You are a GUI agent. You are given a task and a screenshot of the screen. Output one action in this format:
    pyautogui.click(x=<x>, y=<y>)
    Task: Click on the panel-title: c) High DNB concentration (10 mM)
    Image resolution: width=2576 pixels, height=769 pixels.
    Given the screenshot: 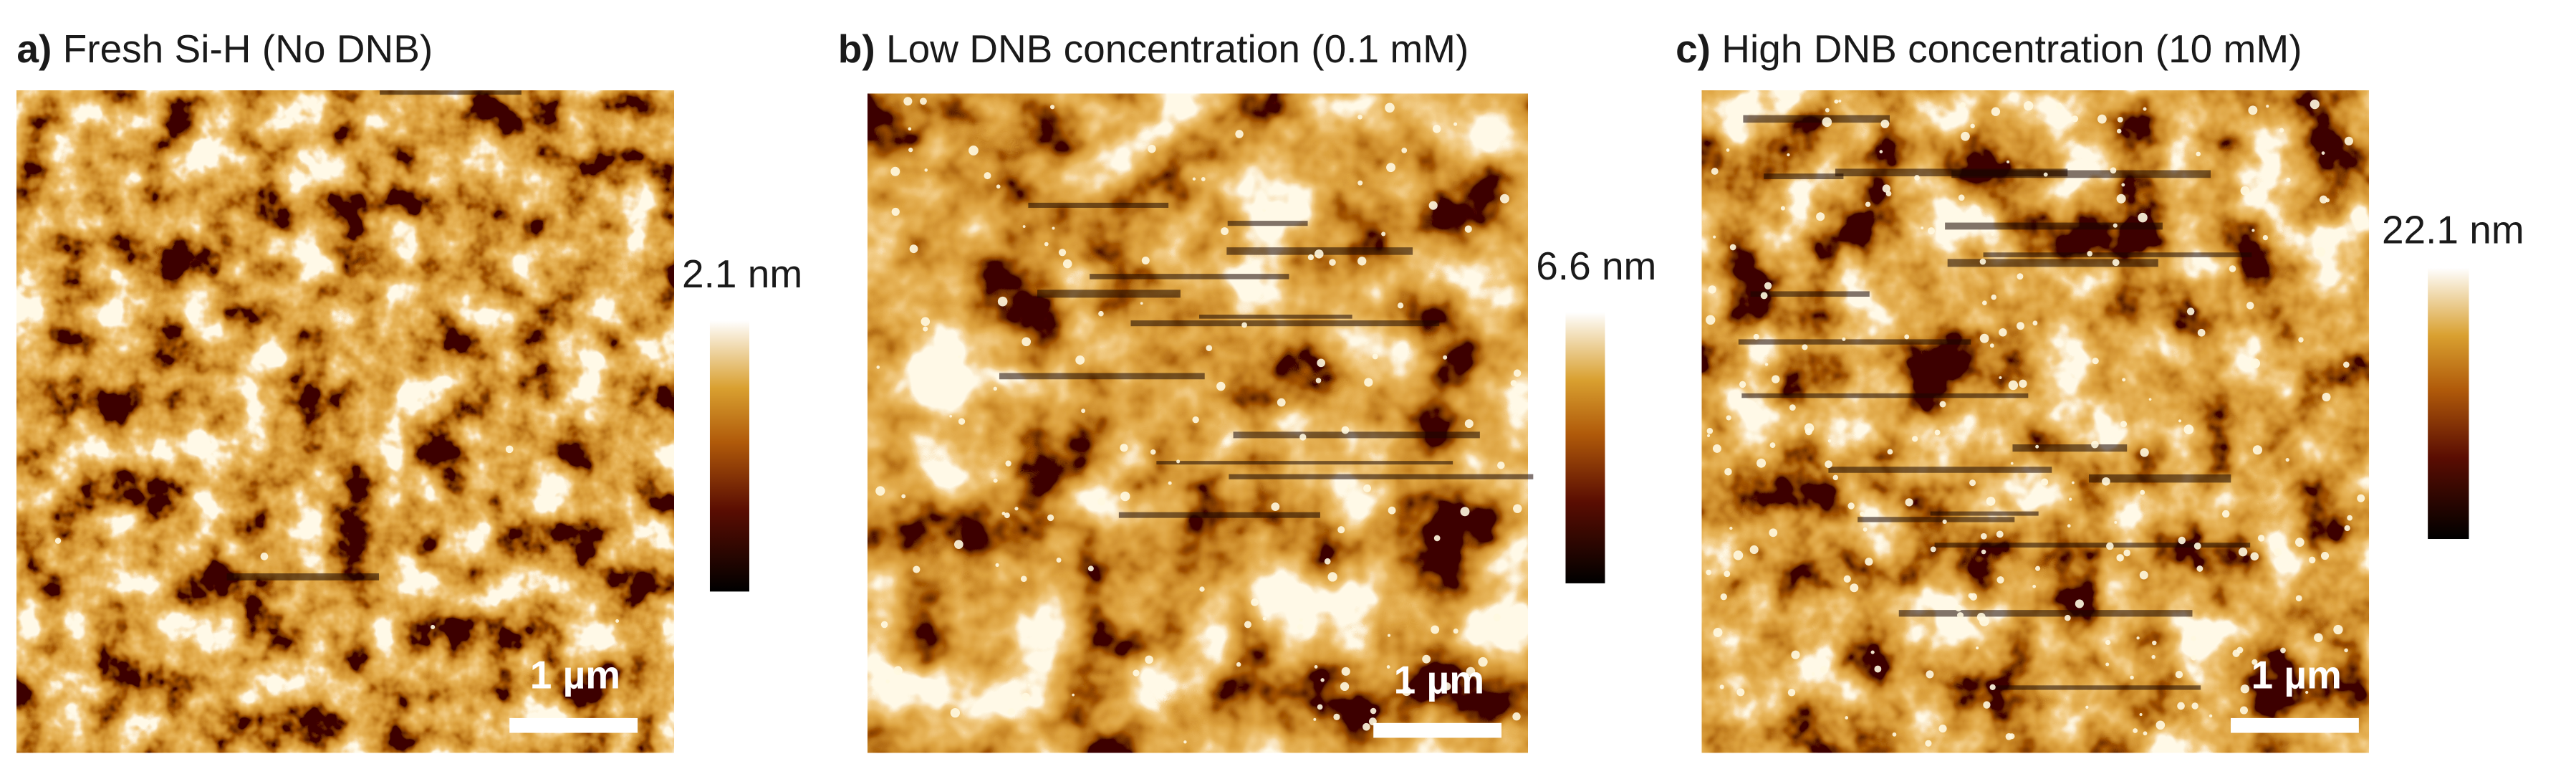 What is the action you would take?
    pyautogui.click(x=1989, y=49)
    